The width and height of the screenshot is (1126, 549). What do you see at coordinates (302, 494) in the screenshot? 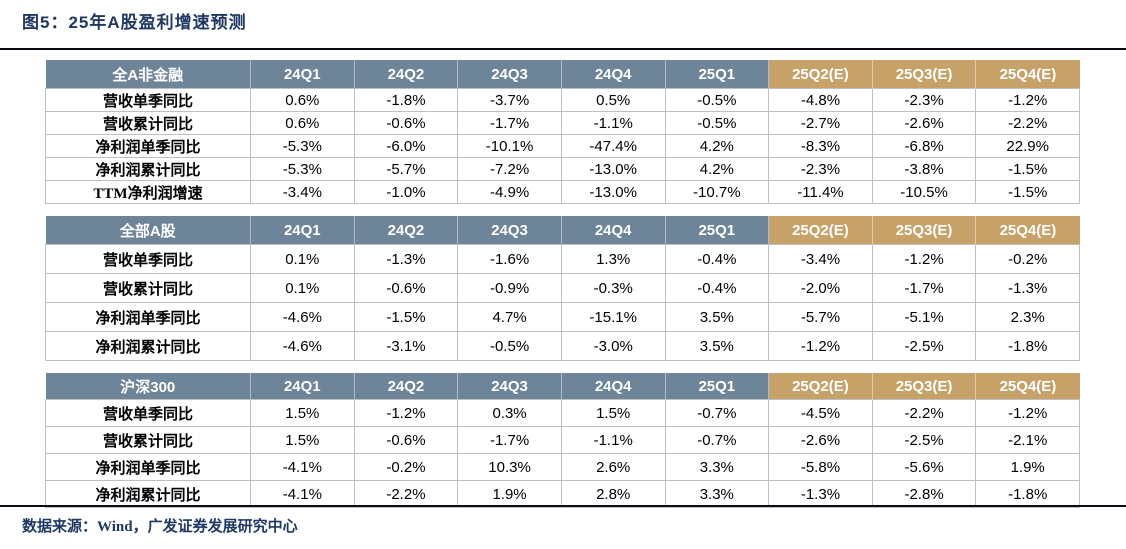
I see `value-cell: -4.1%` at bounding box center [302, 494].